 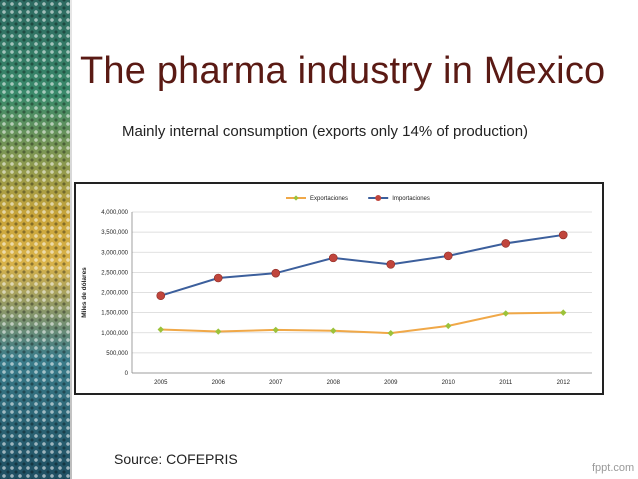 I want to click on x-tick-label: 2010, so click(x=449, y=383).